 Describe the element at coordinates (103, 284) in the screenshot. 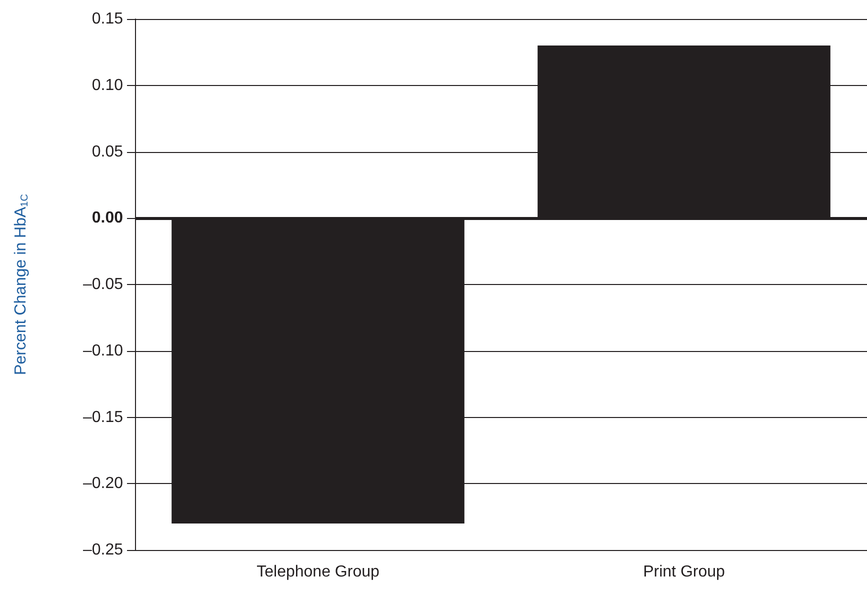

I see `y-tick-label: –0.05` at that location.